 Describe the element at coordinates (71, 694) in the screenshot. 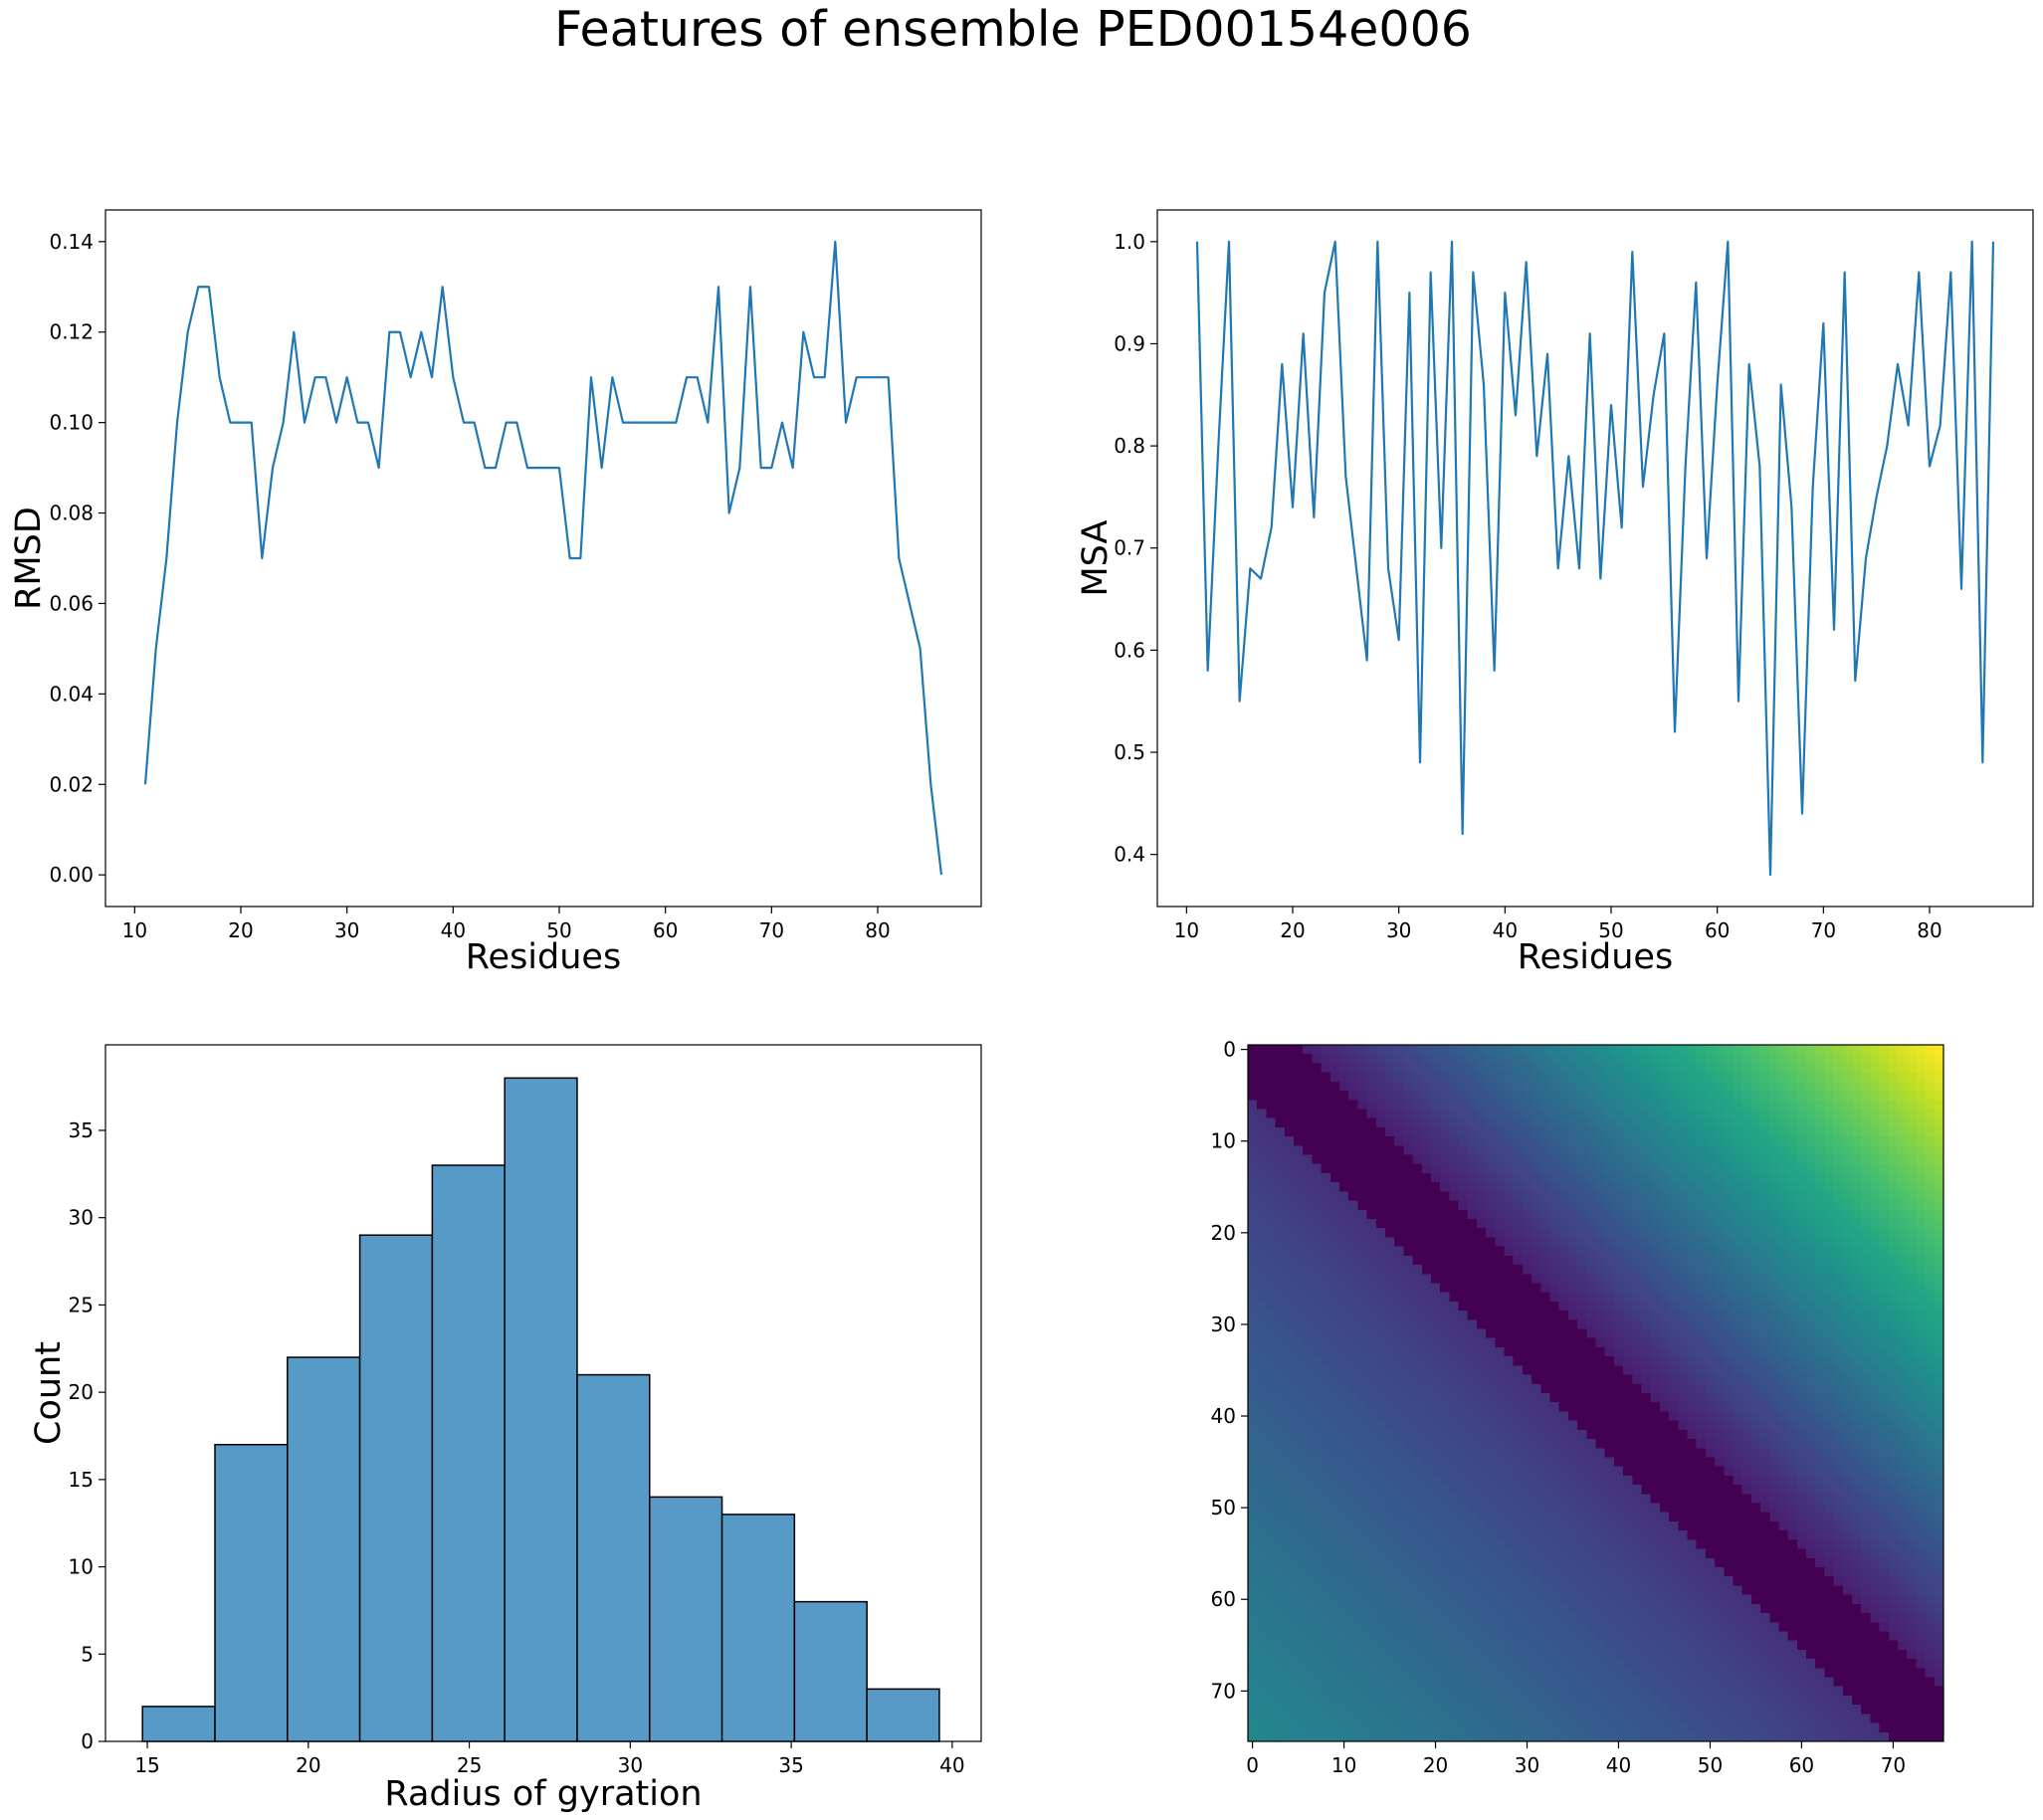

I see `y-tick-label: 0.04` at that location.